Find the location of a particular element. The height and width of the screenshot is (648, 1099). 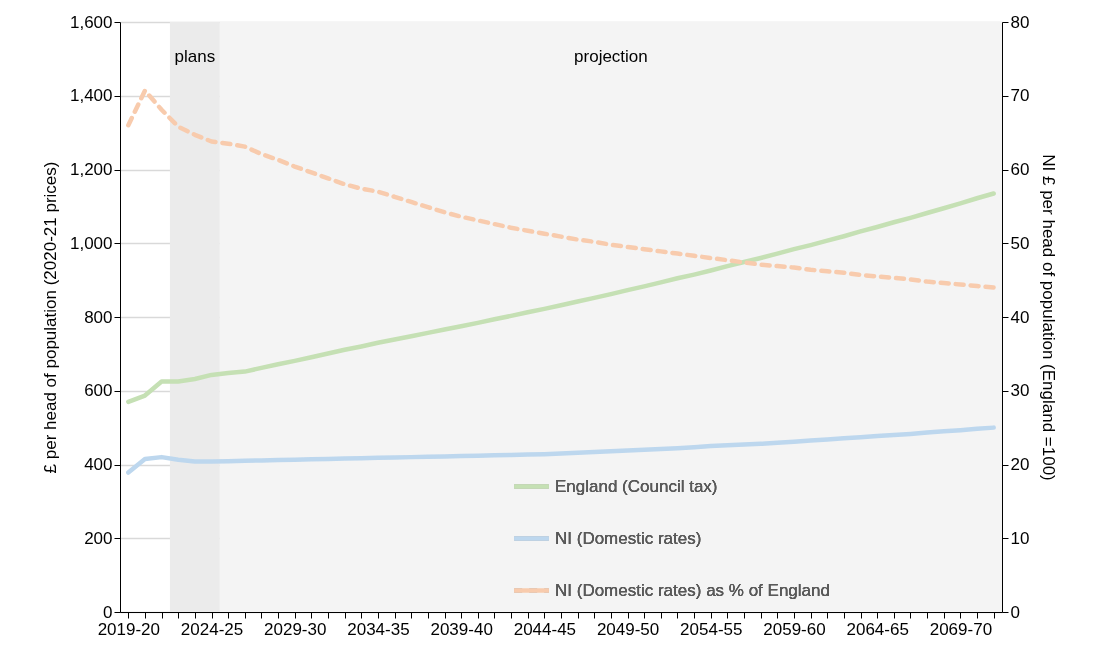

x-tick-label: 2039-40 is located at coordinates (461, 629).